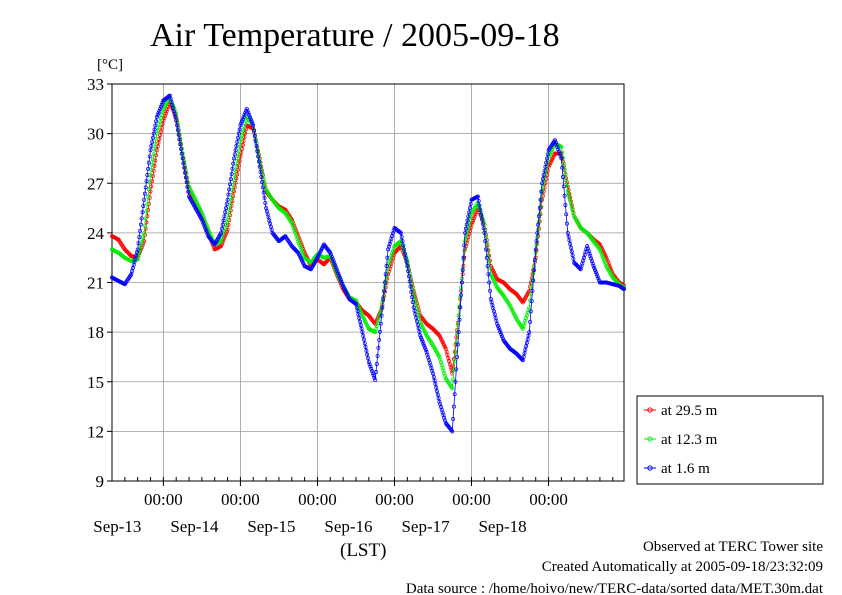 This screenshot has height=595, width=842. I want to click on y-axis: 9 12 15 18 21 24 27 30 33, so click(99, 283).